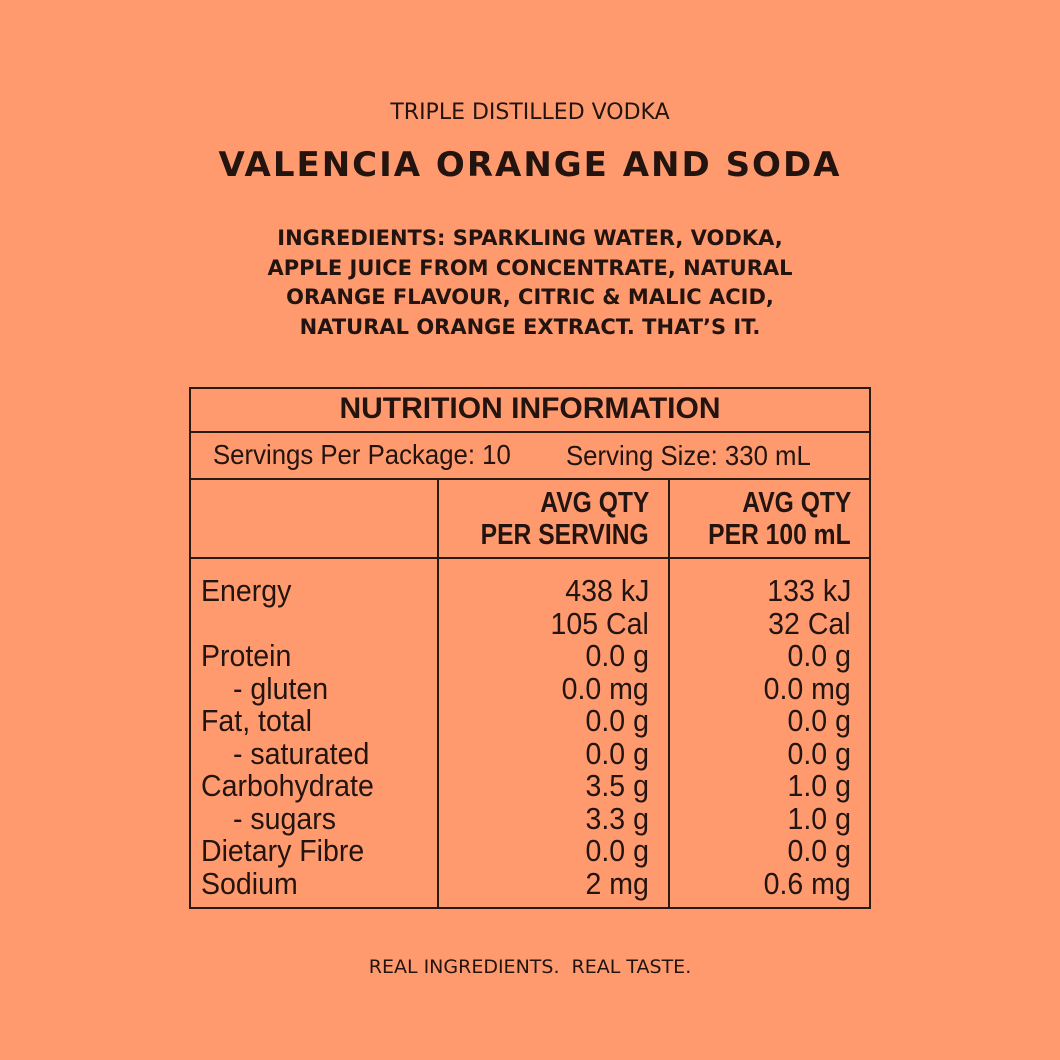 Image resolution: width=1060 pixels, height=1060 pixels. Describe the element at coordinates (808, 590) in the screenshot. I see `nutrient-value: 133 kJ` at that location.